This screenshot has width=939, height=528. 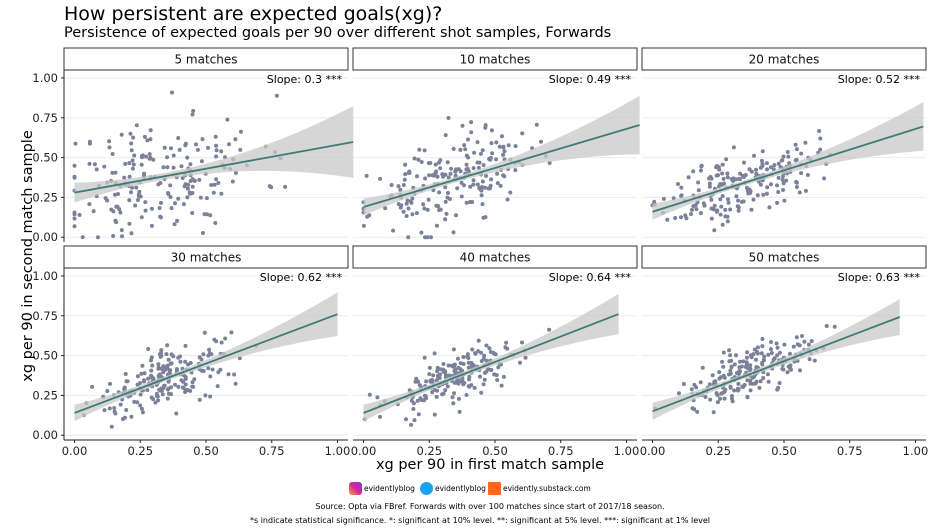 I want to click on facet-strip, so click(x=206, y=257).